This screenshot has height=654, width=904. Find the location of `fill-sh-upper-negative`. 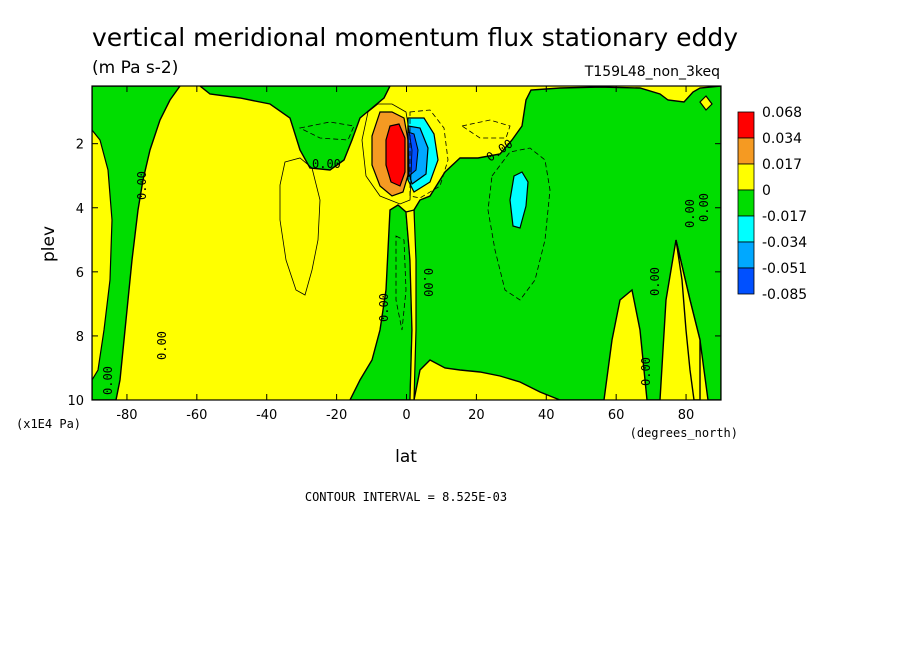

fill-sh-upper-negative is located at coordinates (294, 128).